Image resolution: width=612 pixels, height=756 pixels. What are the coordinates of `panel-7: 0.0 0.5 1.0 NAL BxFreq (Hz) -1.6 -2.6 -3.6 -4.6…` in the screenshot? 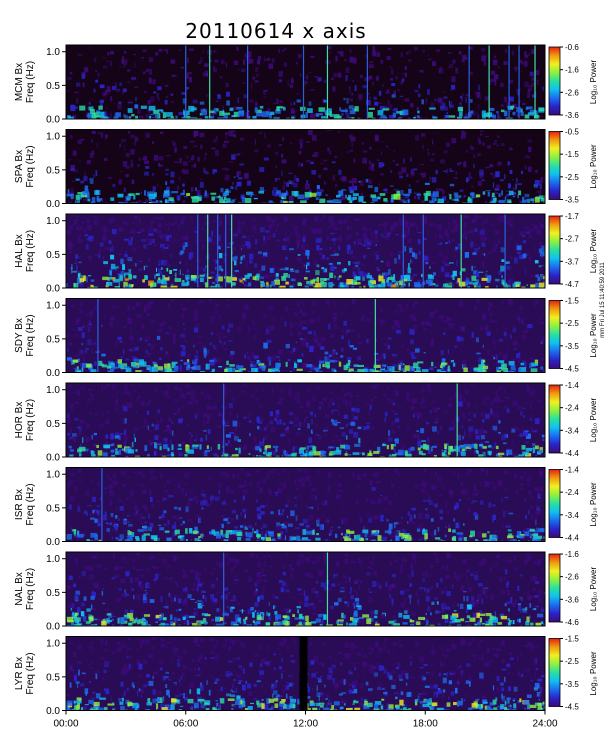 It's located at (306, 591).